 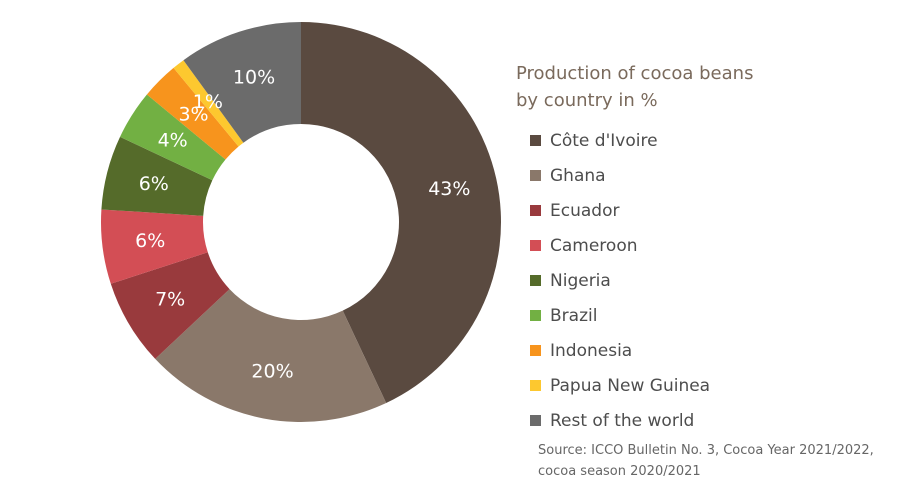 I want to click on slice-label-ghana: 20%, so click(x=272, y=371).